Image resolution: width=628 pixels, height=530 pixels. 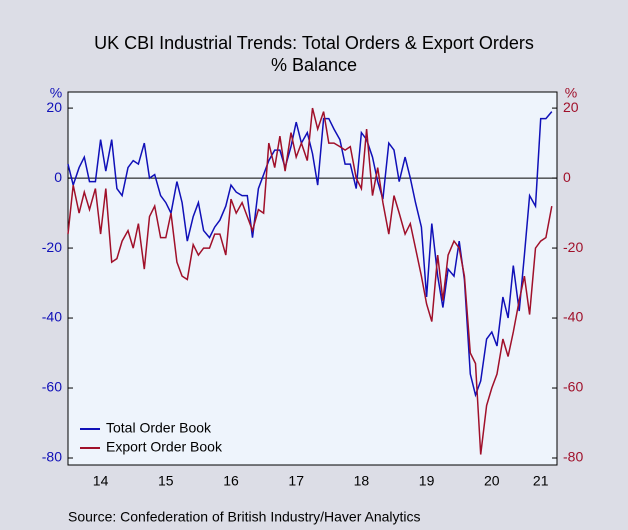 I want to click on x-tick-label: 16, so click(x=231, y=481).